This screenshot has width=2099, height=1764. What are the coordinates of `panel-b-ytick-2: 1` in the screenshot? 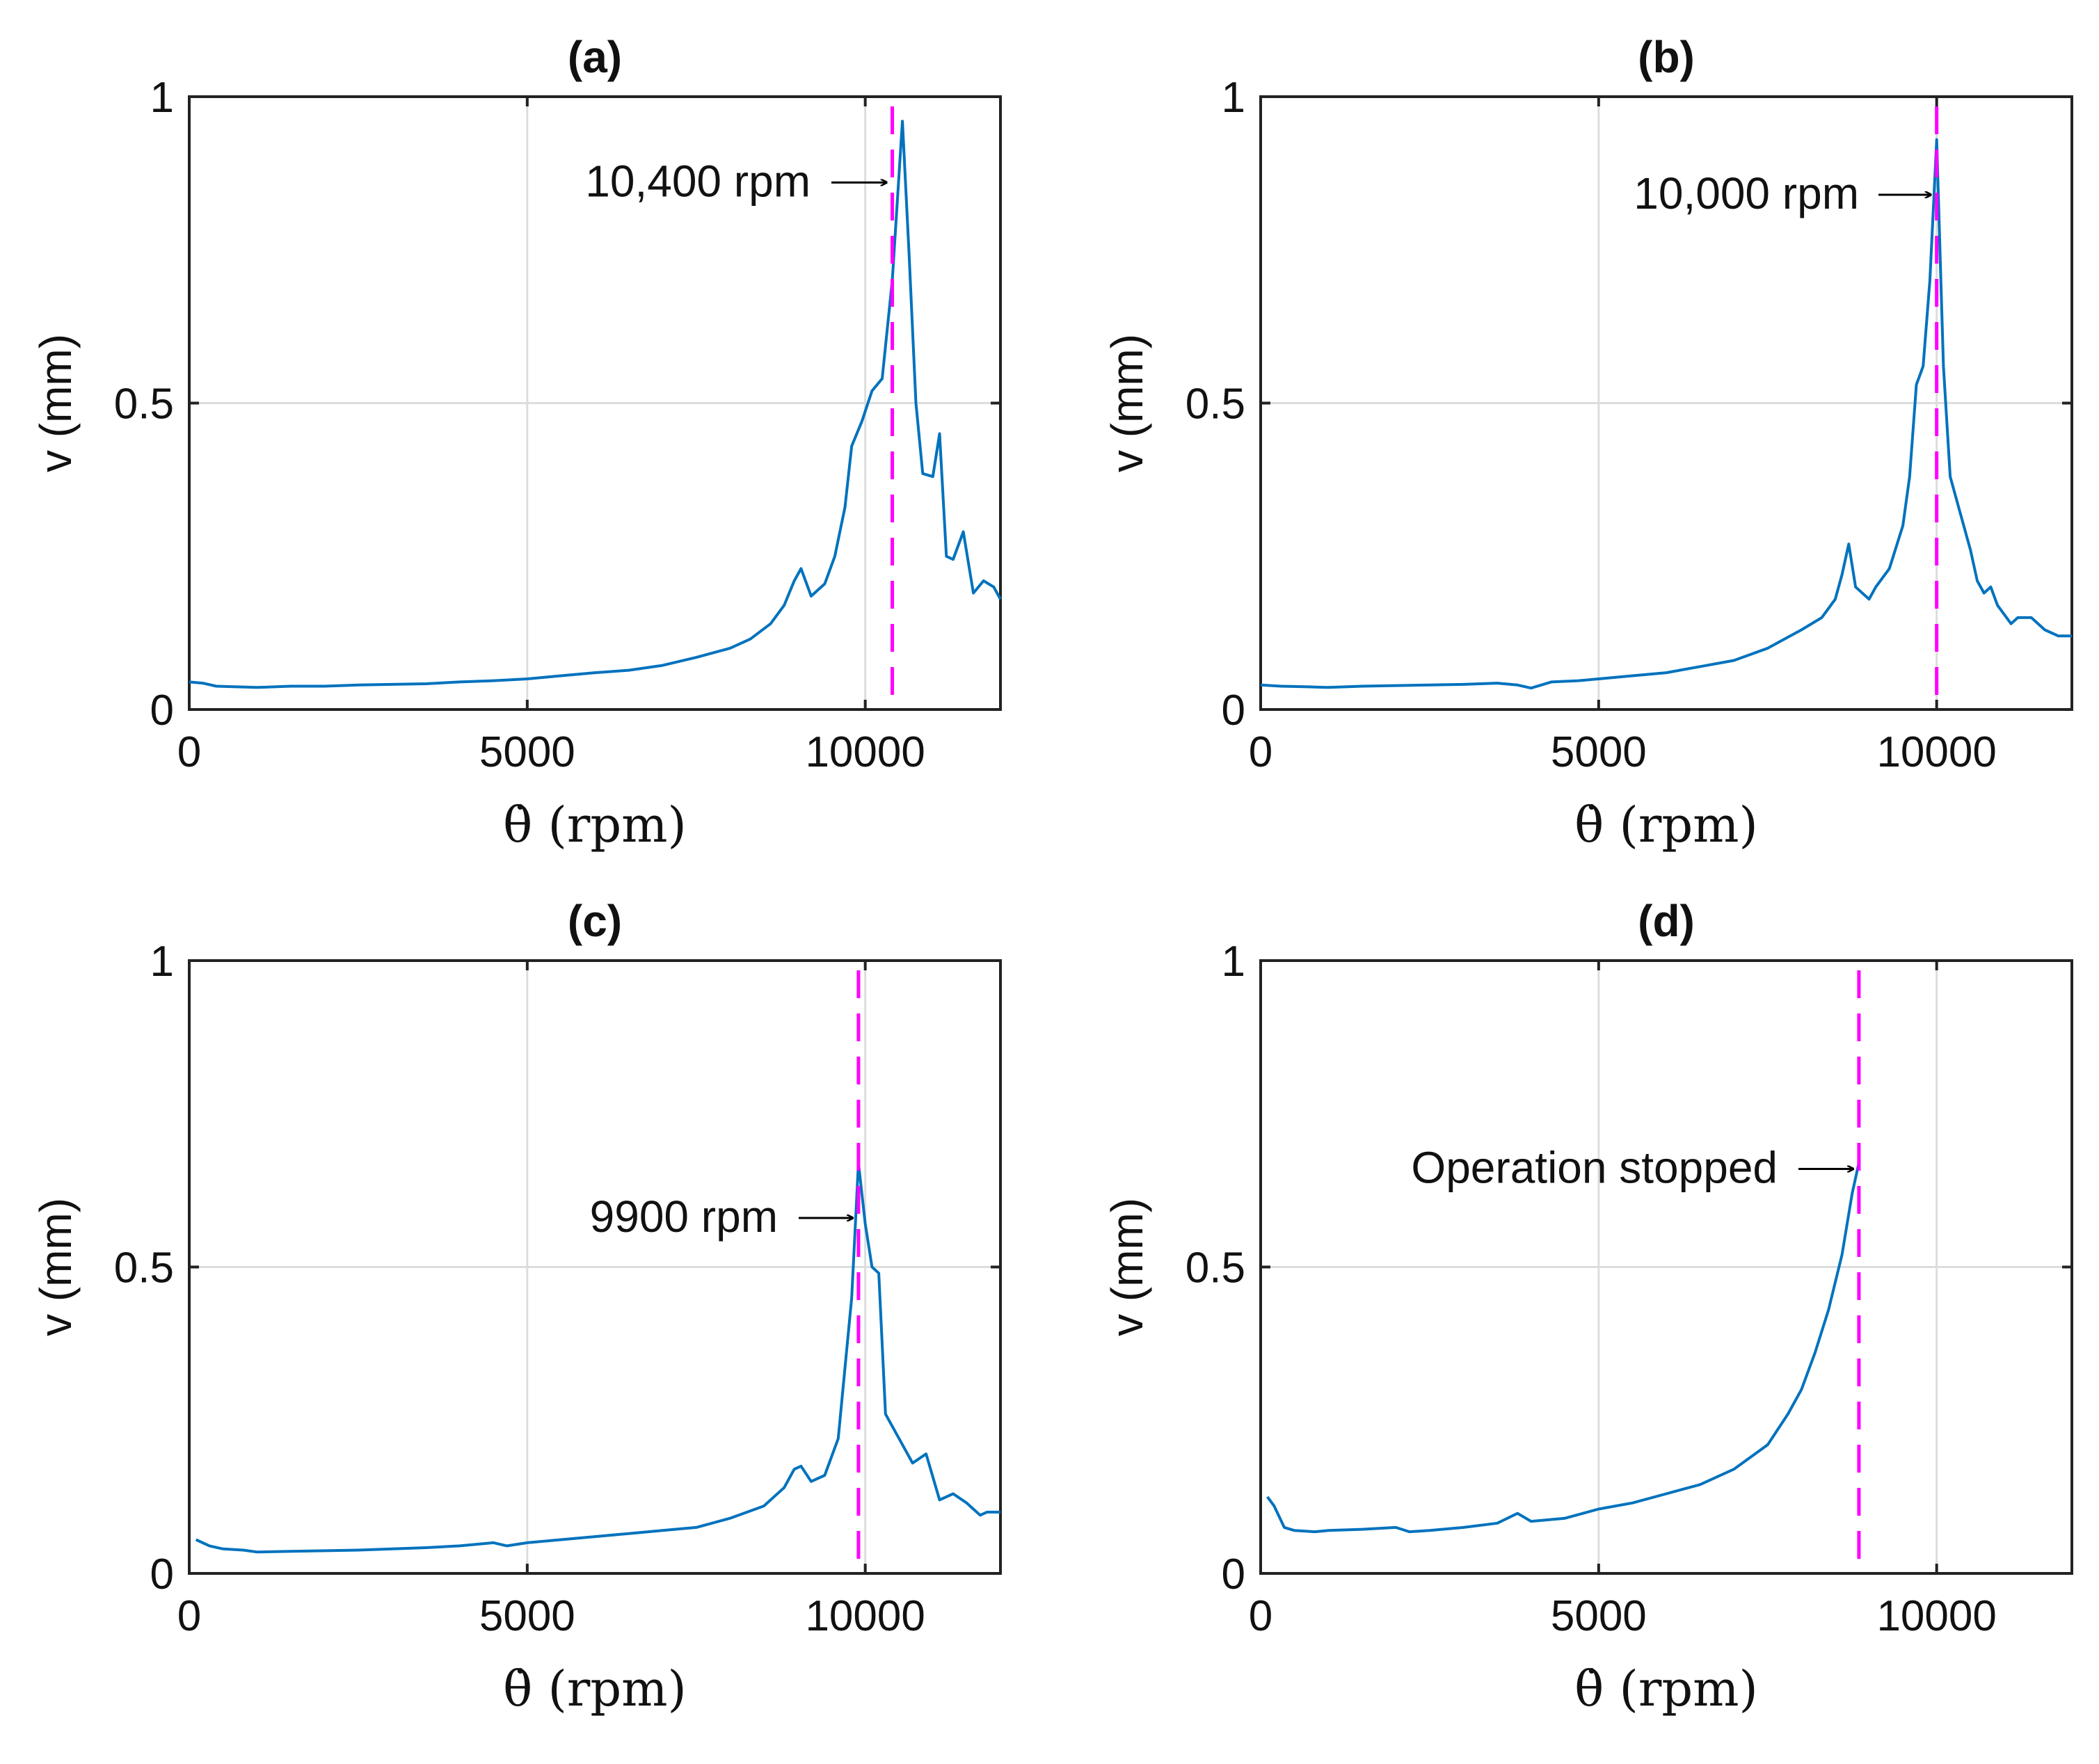 It's located at (1233, 98).